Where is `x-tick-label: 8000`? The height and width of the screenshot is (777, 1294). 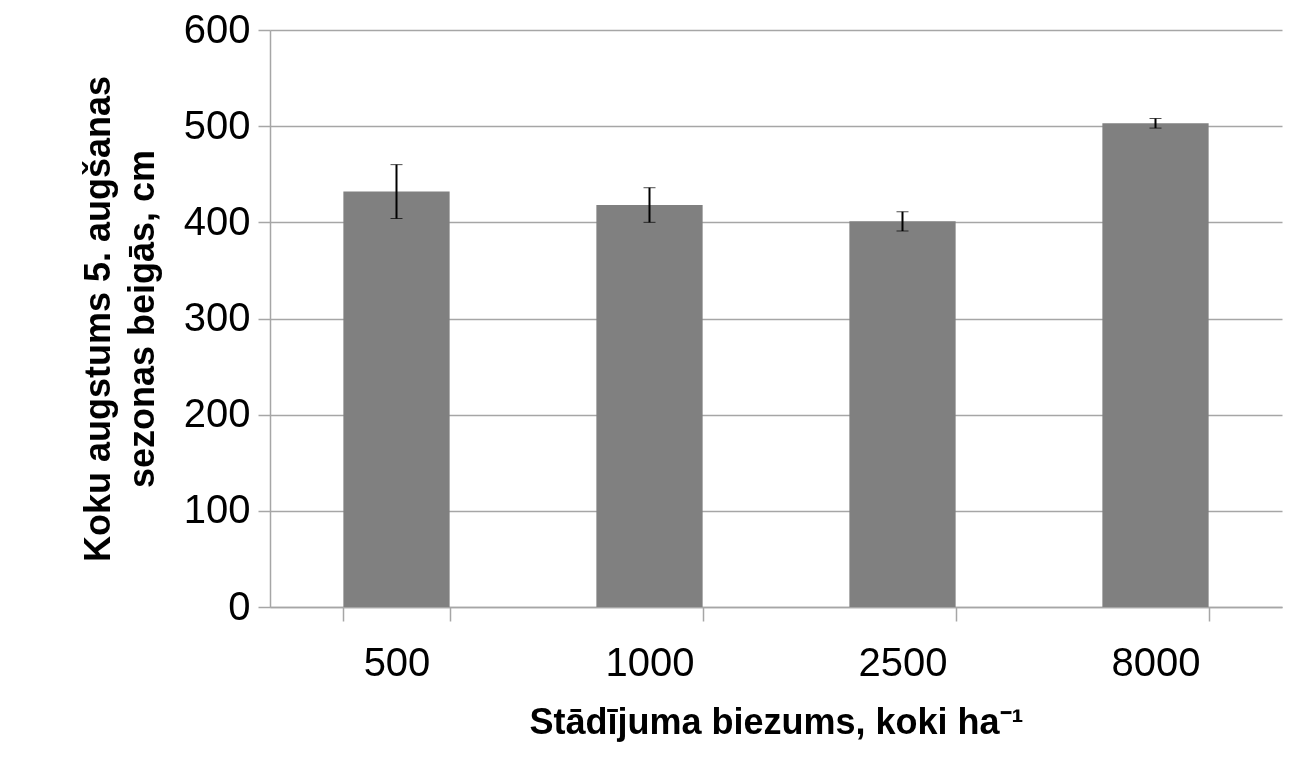 x-tick-label: 8000 is located at coordinates (1156, 661).